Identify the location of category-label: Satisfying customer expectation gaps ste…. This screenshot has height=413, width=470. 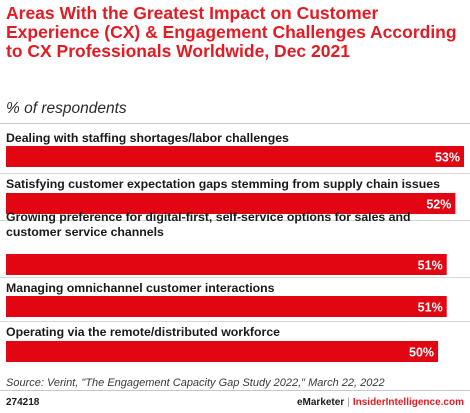
(223, 184).